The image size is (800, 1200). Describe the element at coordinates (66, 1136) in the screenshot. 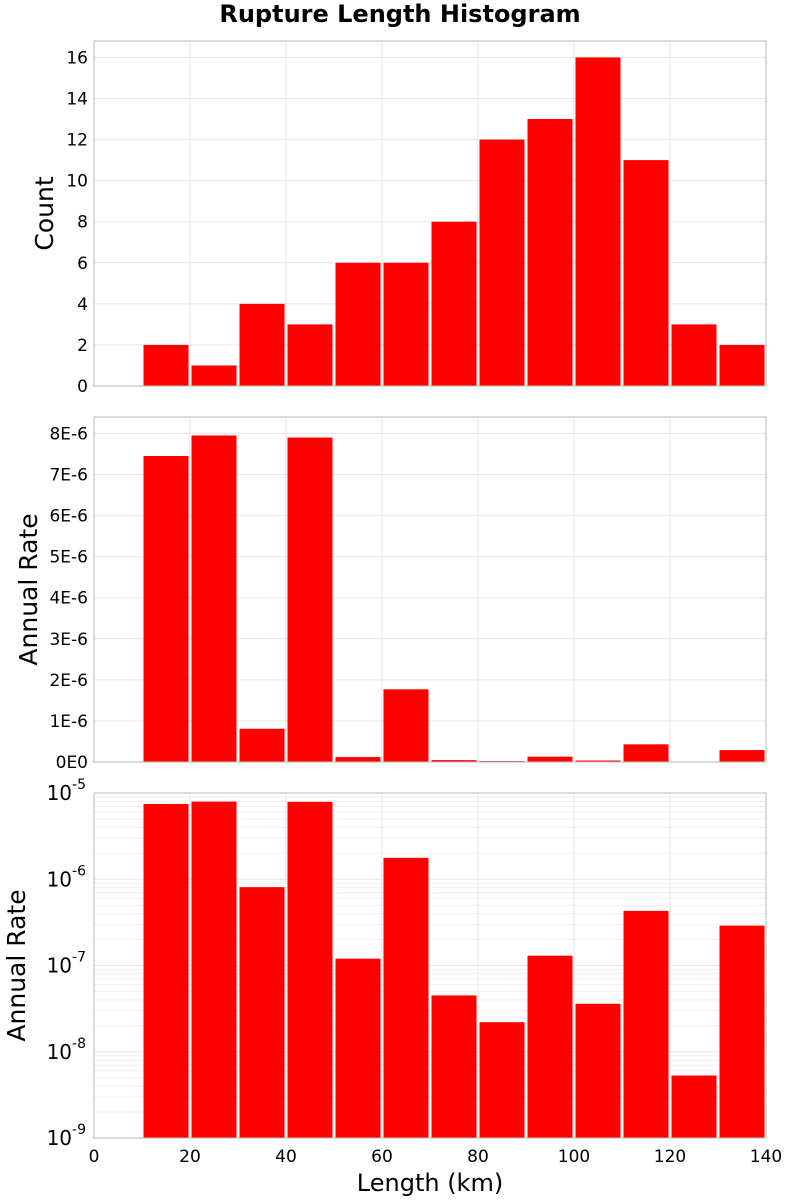

I see `y-tick-label: 10⁻⁹` at that location.